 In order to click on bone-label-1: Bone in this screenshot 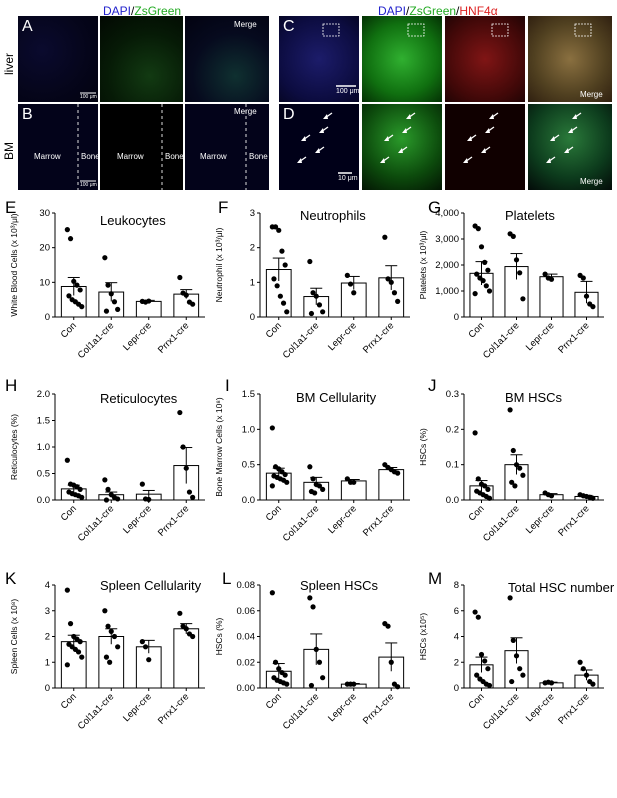, I will do `click(90, 156)`.